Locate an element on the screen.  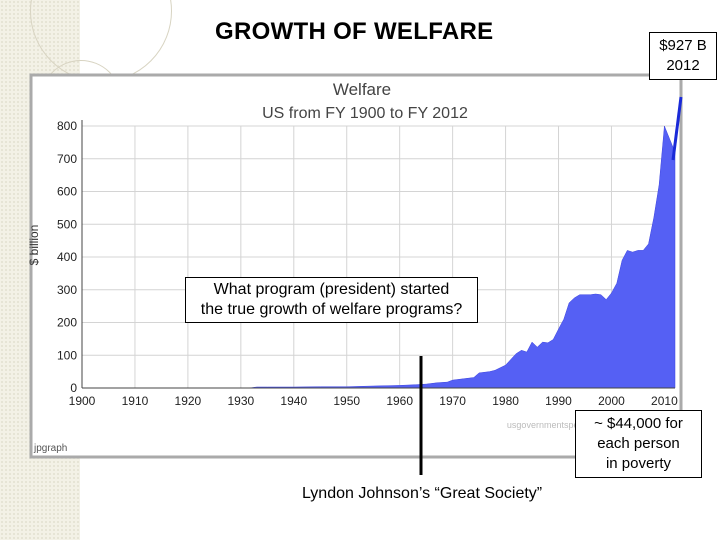
credit-text: jpgraph is located at coordinates (50, 448).